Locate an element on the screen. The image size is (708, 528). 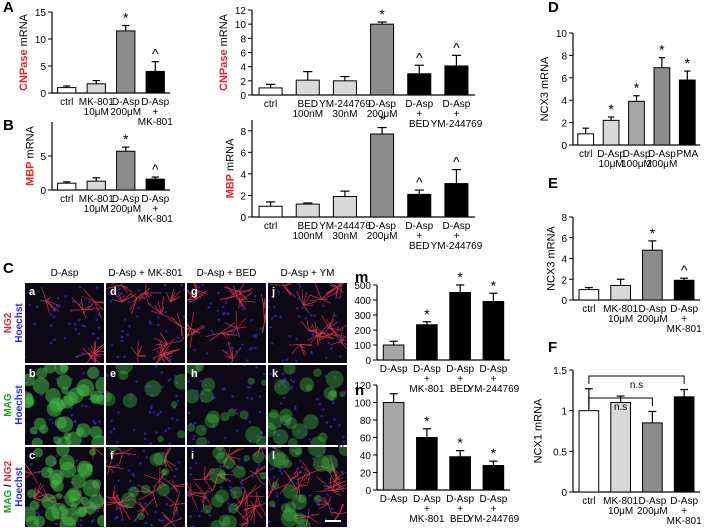
x-tick-label: D-Asp is located at coordinates (394, 369).